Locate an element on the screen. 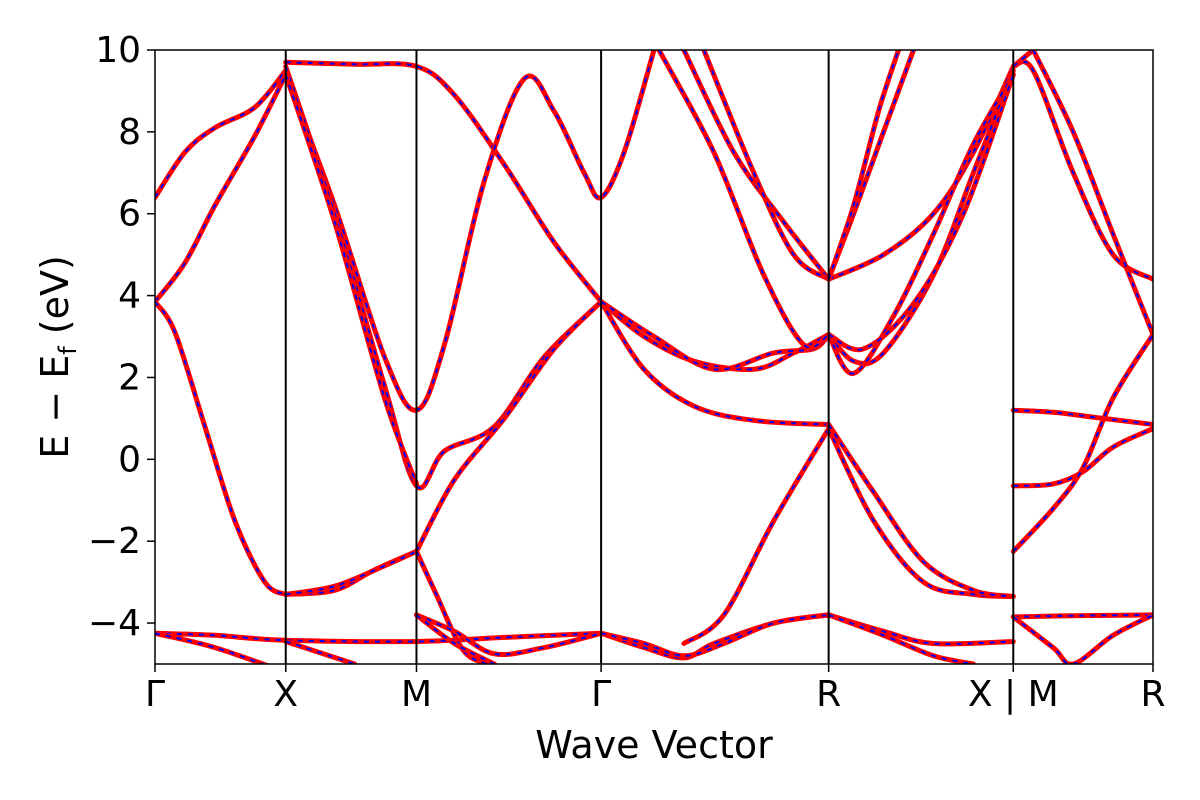 The height and width of the screenshot is (800, 1200). y-tick-label-2: 6 is located at coordinates (129, 214).